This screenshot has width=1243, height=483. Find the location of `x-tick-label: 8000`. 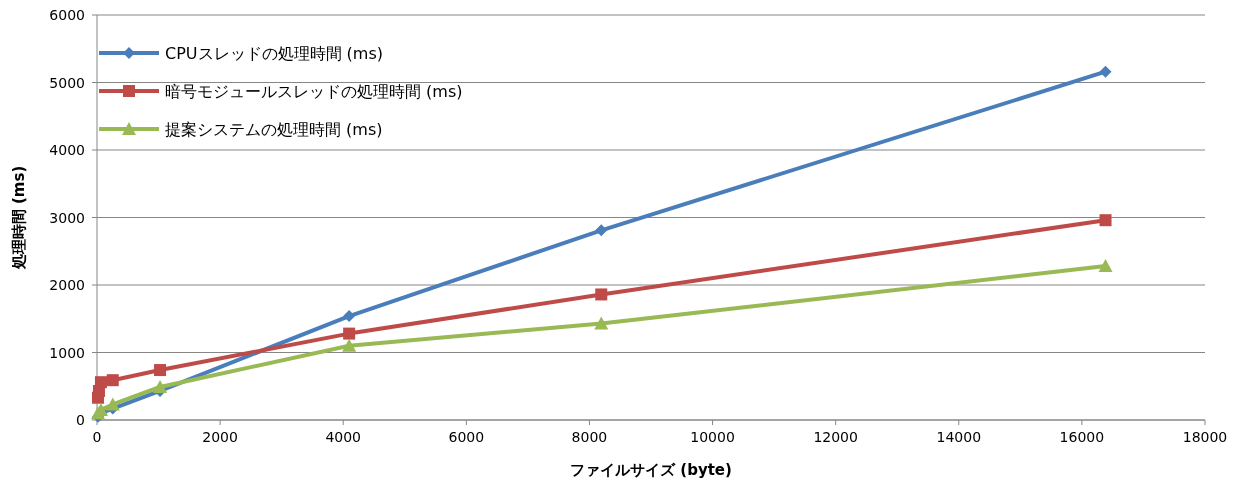

x-tick-label: 8000 is located at coordinates (589, 437).